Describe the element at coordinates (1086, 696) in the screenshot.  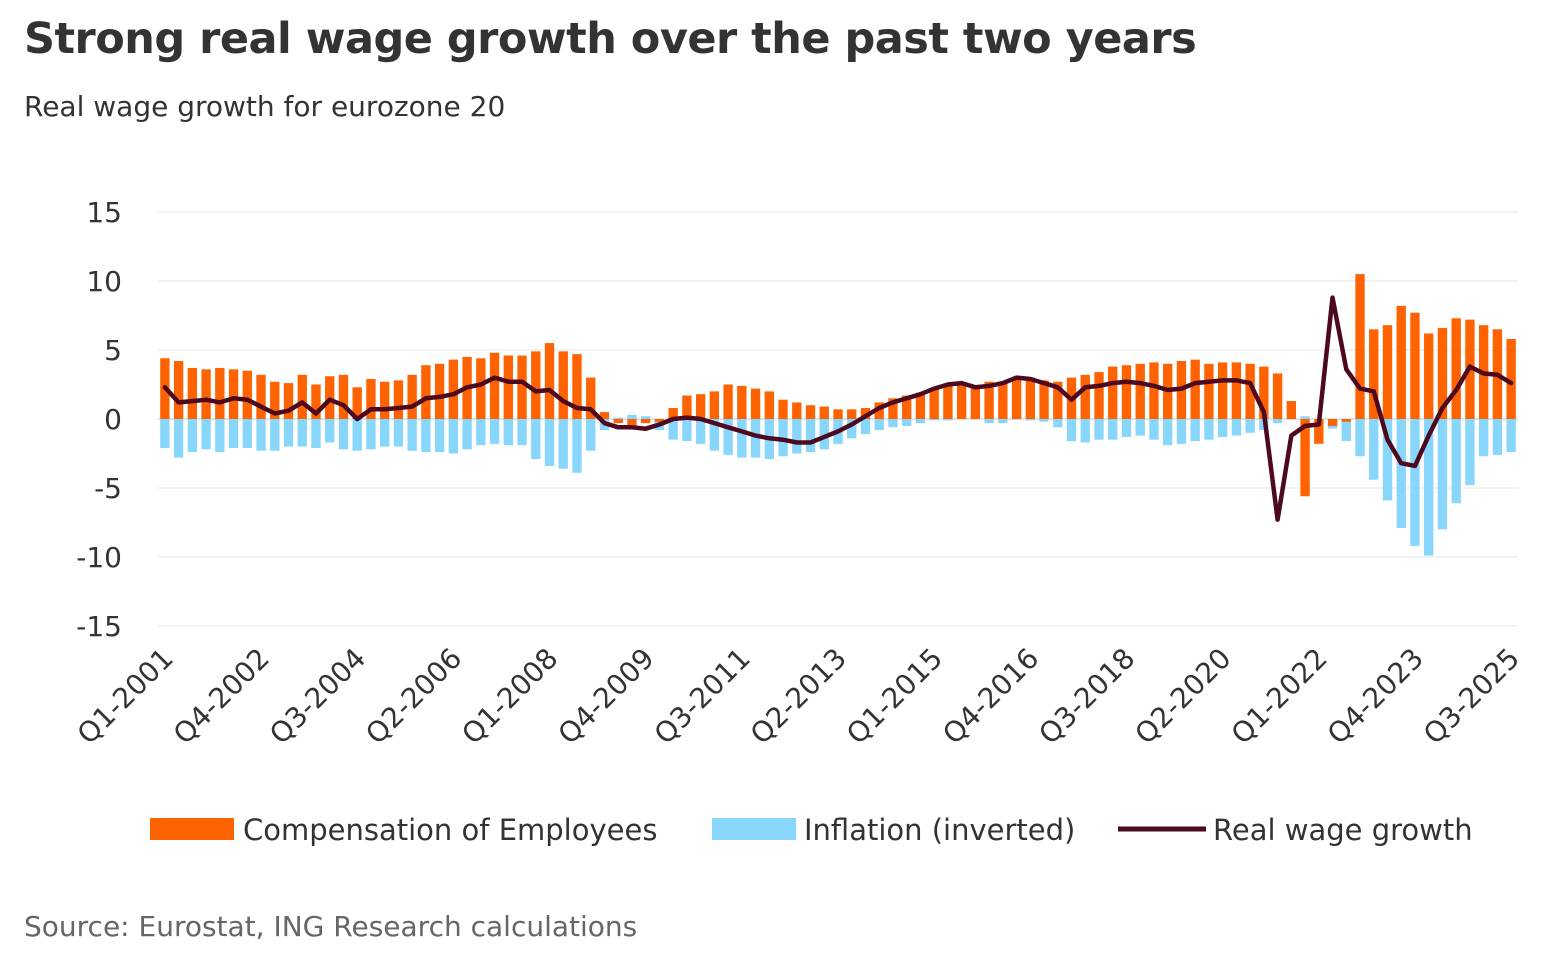
I see `x-tick-label: Q3-2018` at that location.